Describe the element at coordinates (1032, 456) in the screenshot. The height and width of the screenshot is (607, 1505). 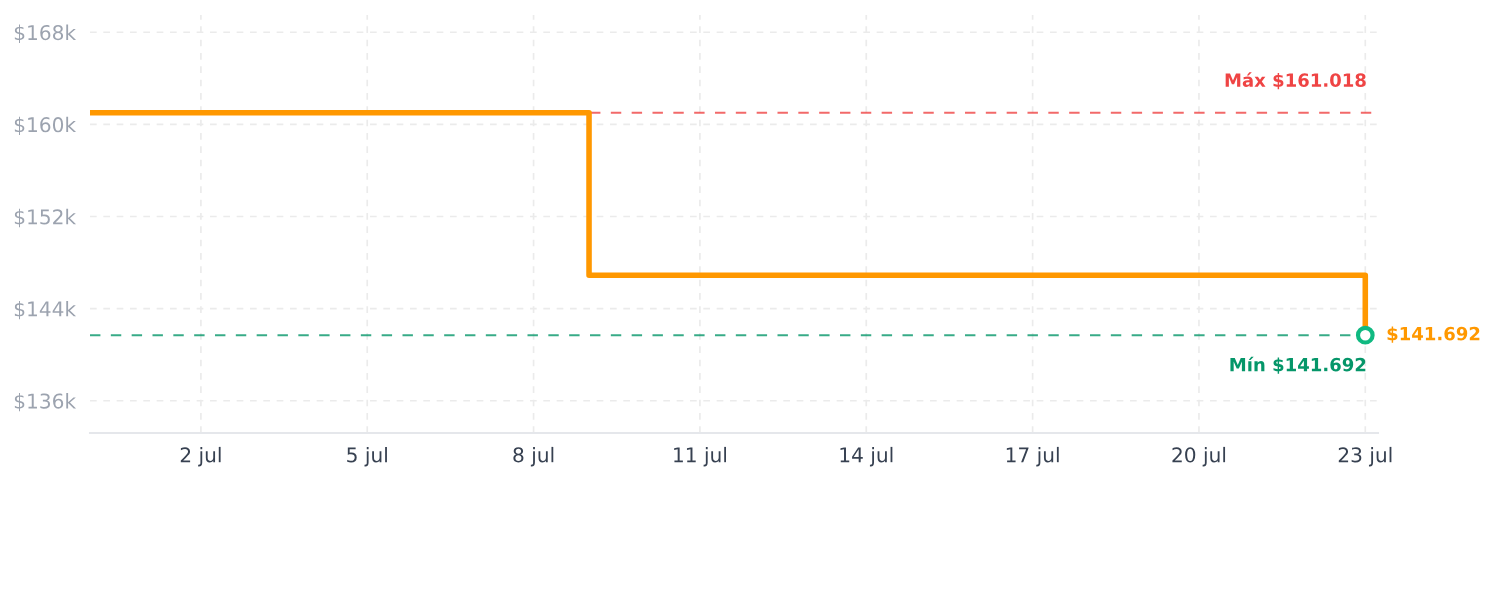
I see `x-tick-label: 17 jul` at that location.